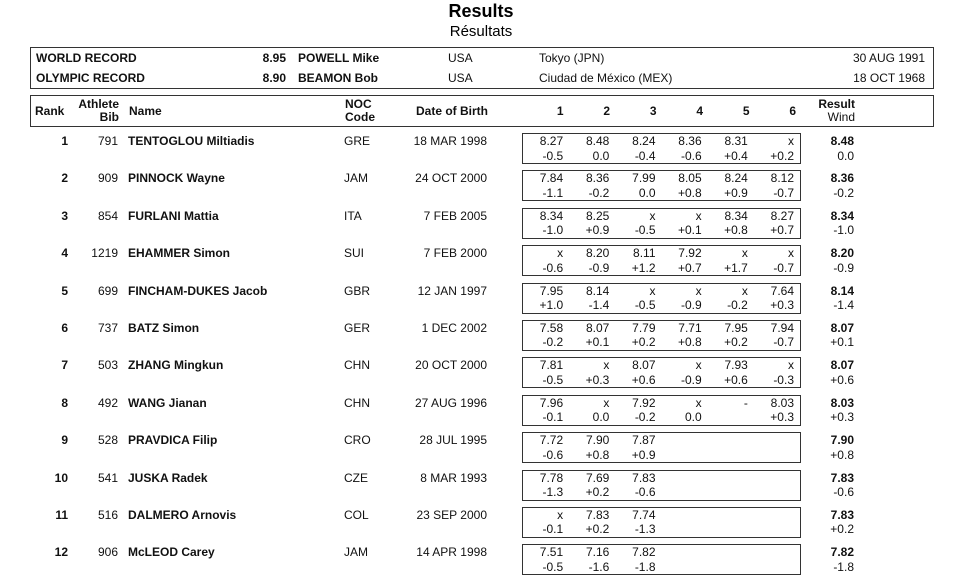  What do you see at coordinates (372, 111) in the screenshot?
I see `noc-header: NOC Code` at bounding box center [372, 111].